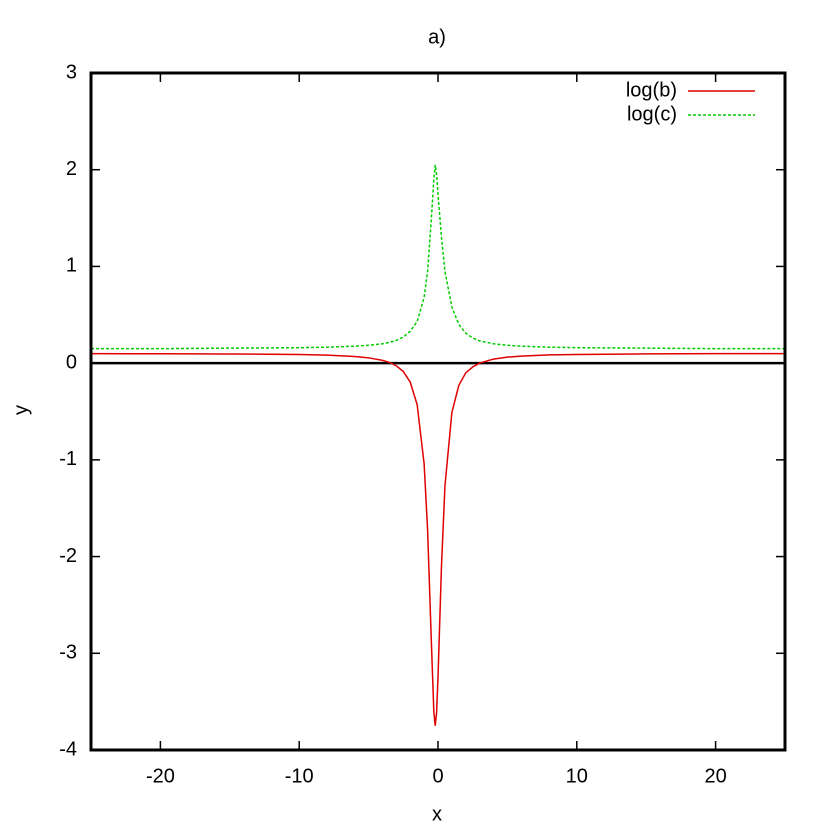  Describe the element at coordinates (68, 556) in the screenshot. I see `y-tick-label: -2` at that location.